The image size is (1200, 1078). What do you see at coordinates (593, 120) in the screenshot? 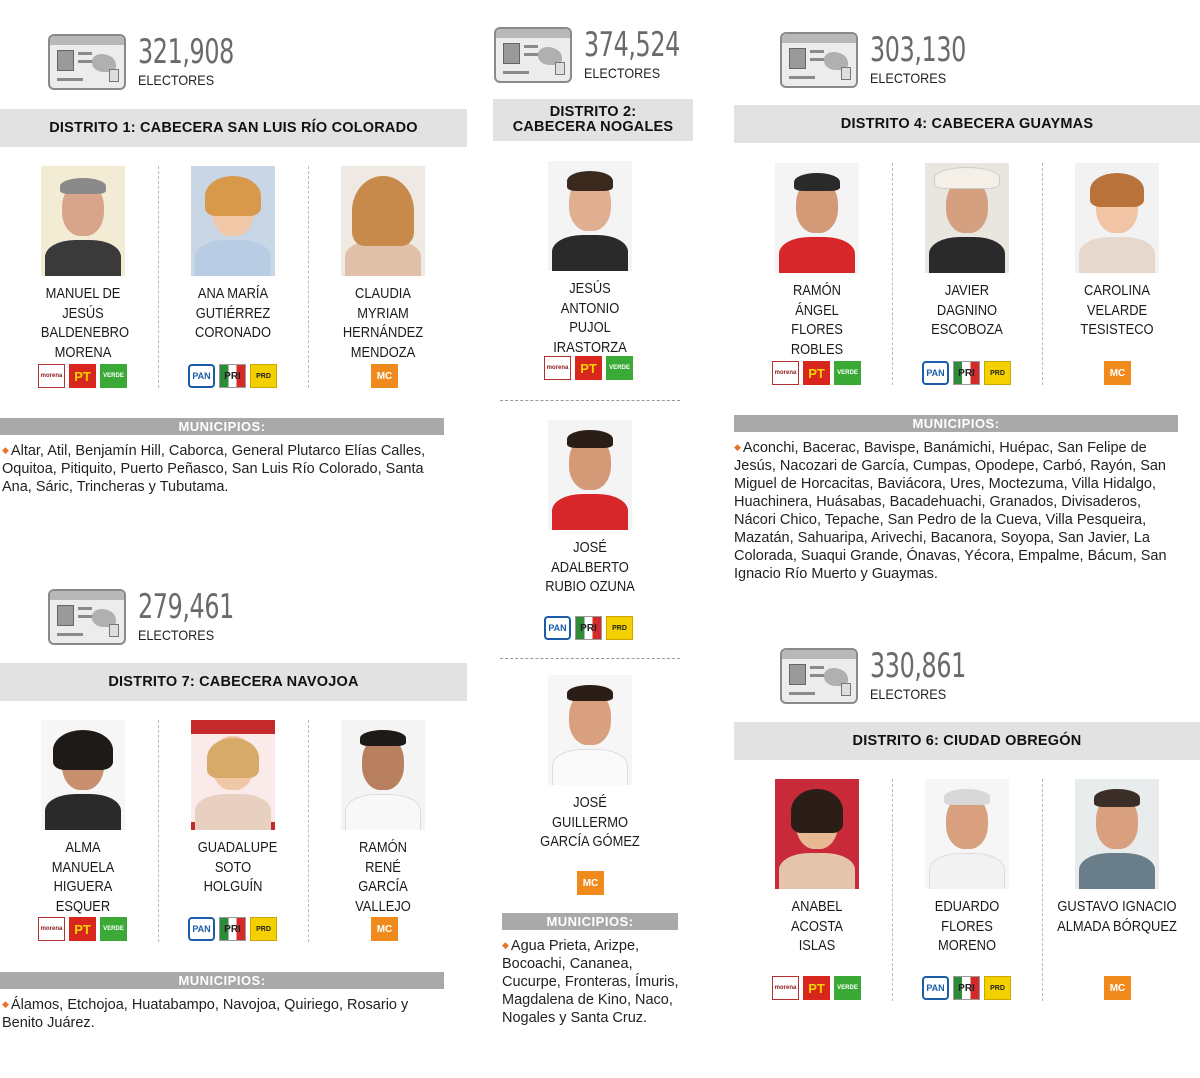
I see `district-2-title: DISTRITO 2: CABECERA NOGALES` at bounding box center [593, 120].